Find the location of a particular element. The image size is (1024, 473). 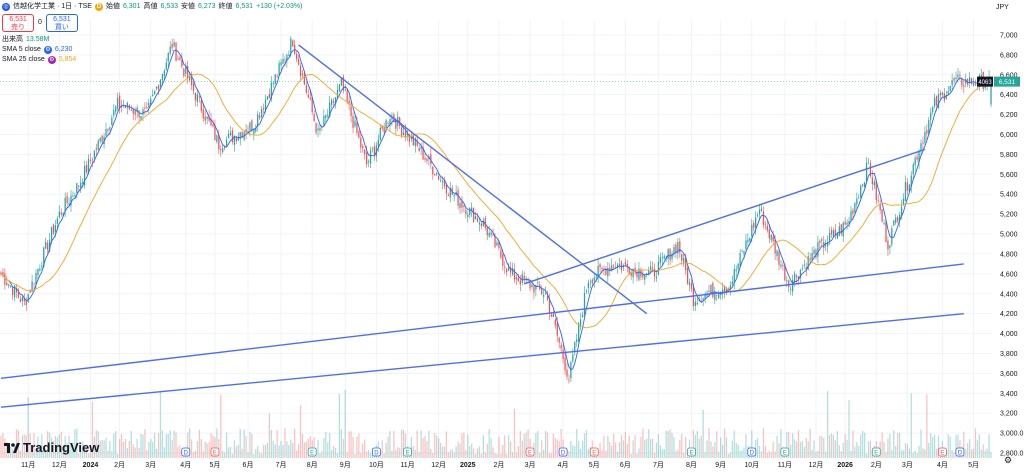

event-marker: D is located at coordinates (563, 452).